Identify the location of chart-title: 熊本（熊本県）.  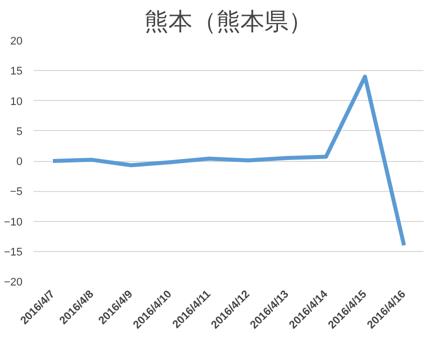
(228, 22).